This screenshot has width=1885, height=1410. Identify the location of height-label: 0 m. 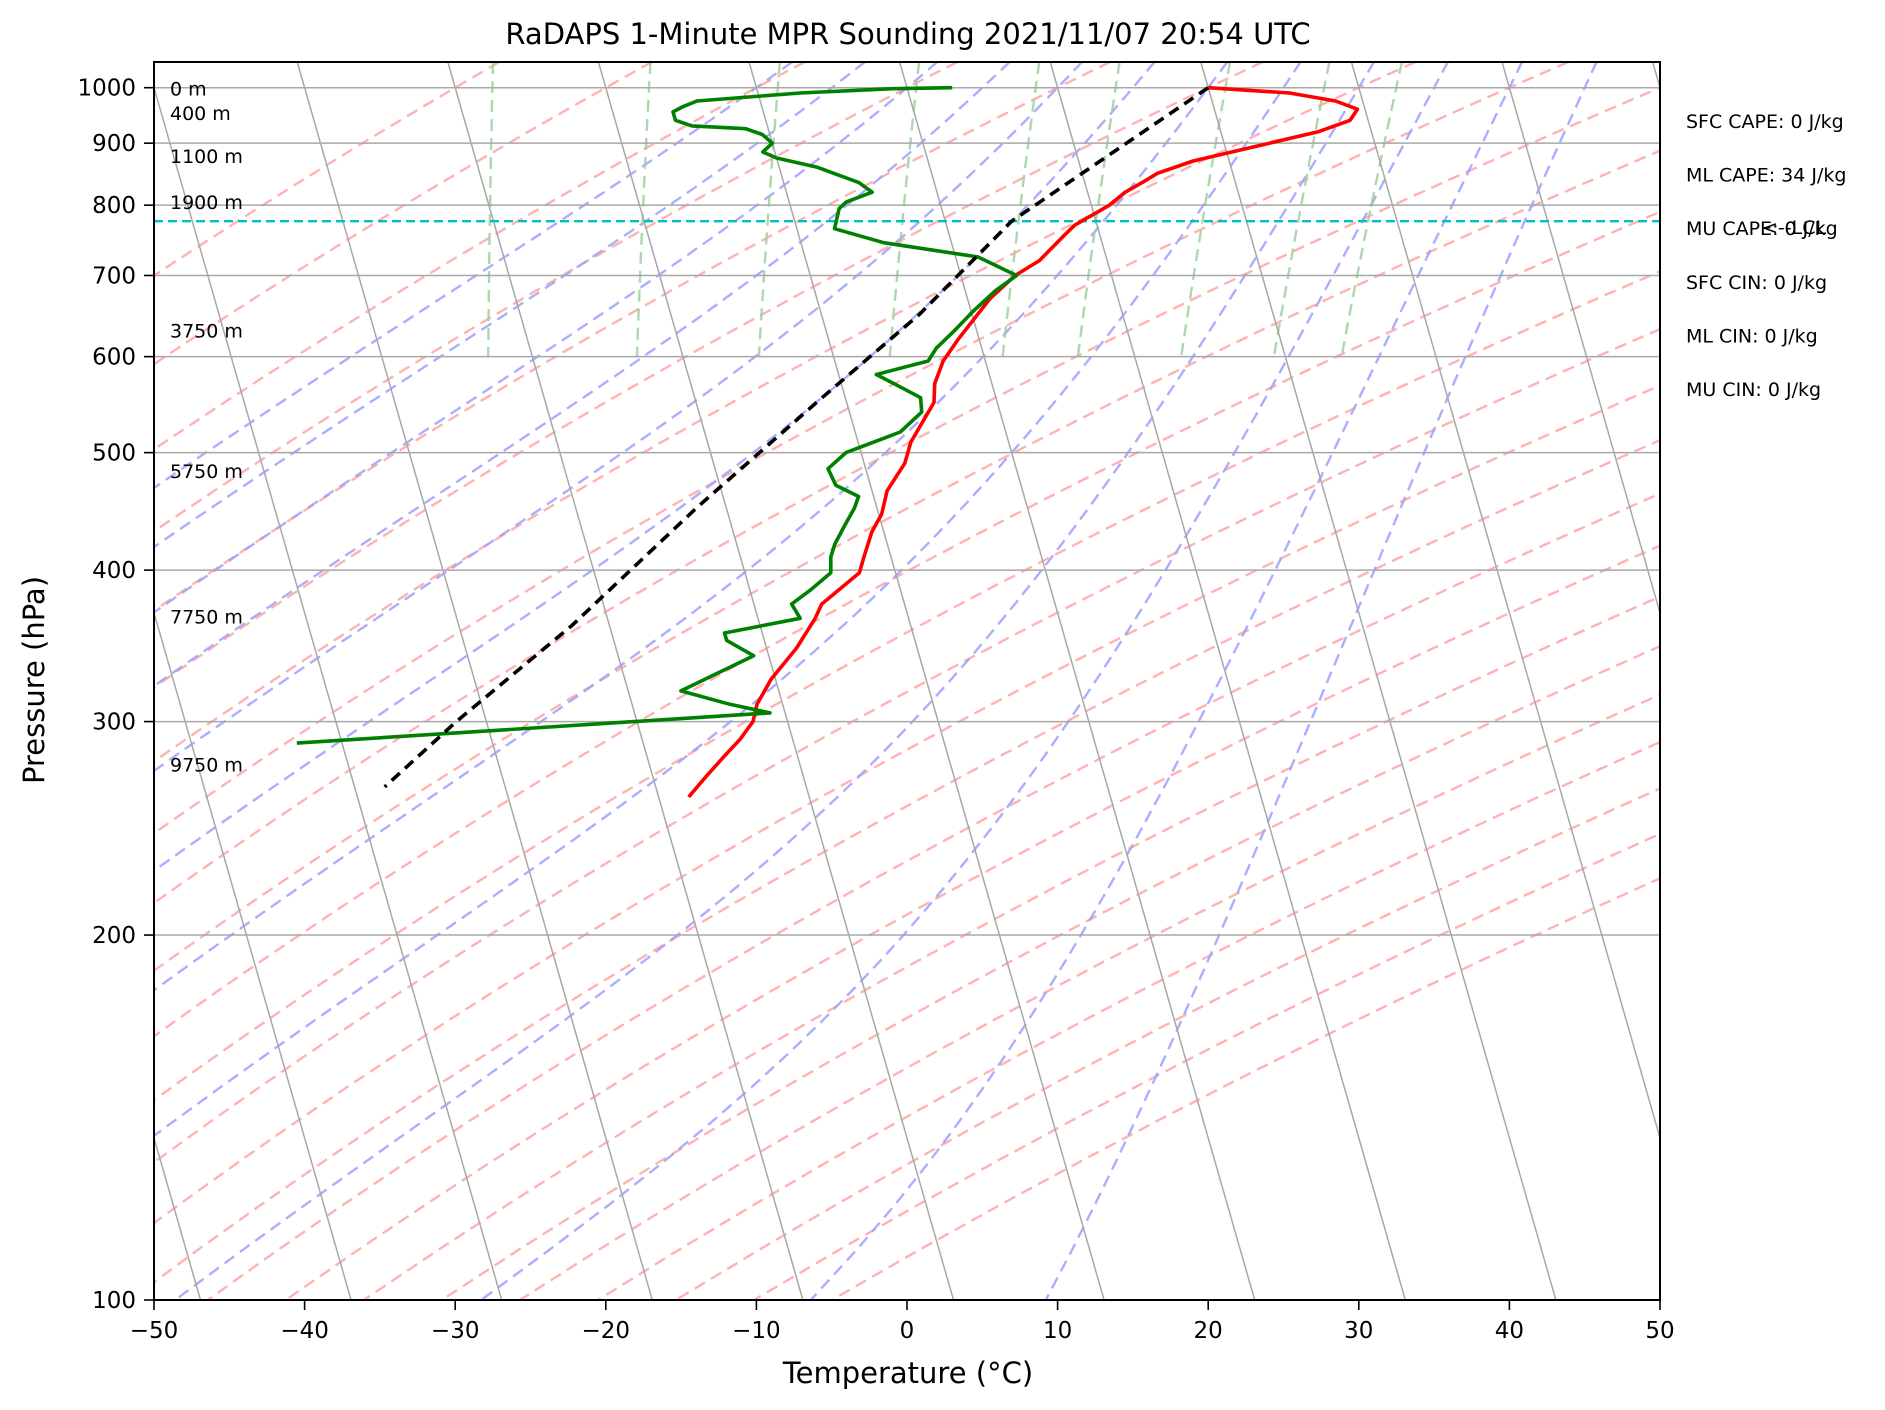
(188, 90).